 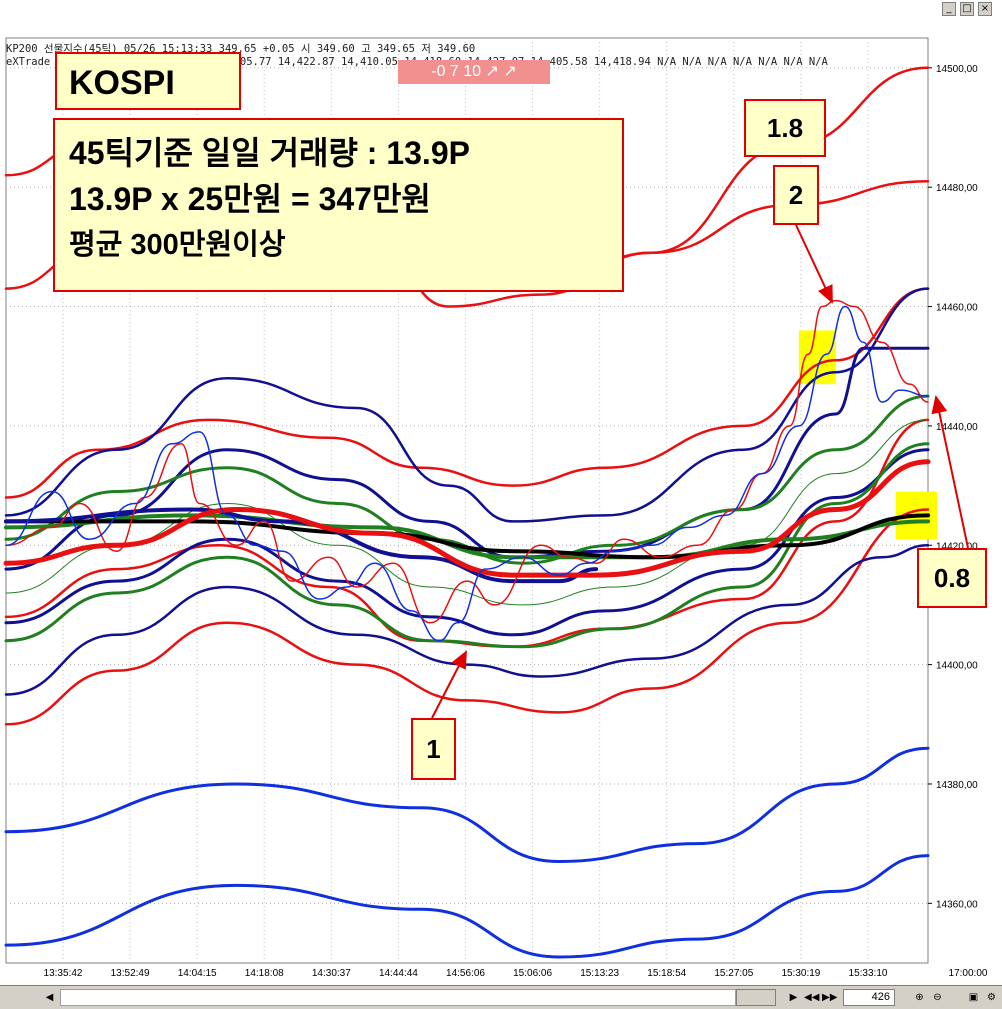 What do you see at coordinates (756, 997) in the screenshot?
I see `scroll-thumb` at bounding box center [756, 997].